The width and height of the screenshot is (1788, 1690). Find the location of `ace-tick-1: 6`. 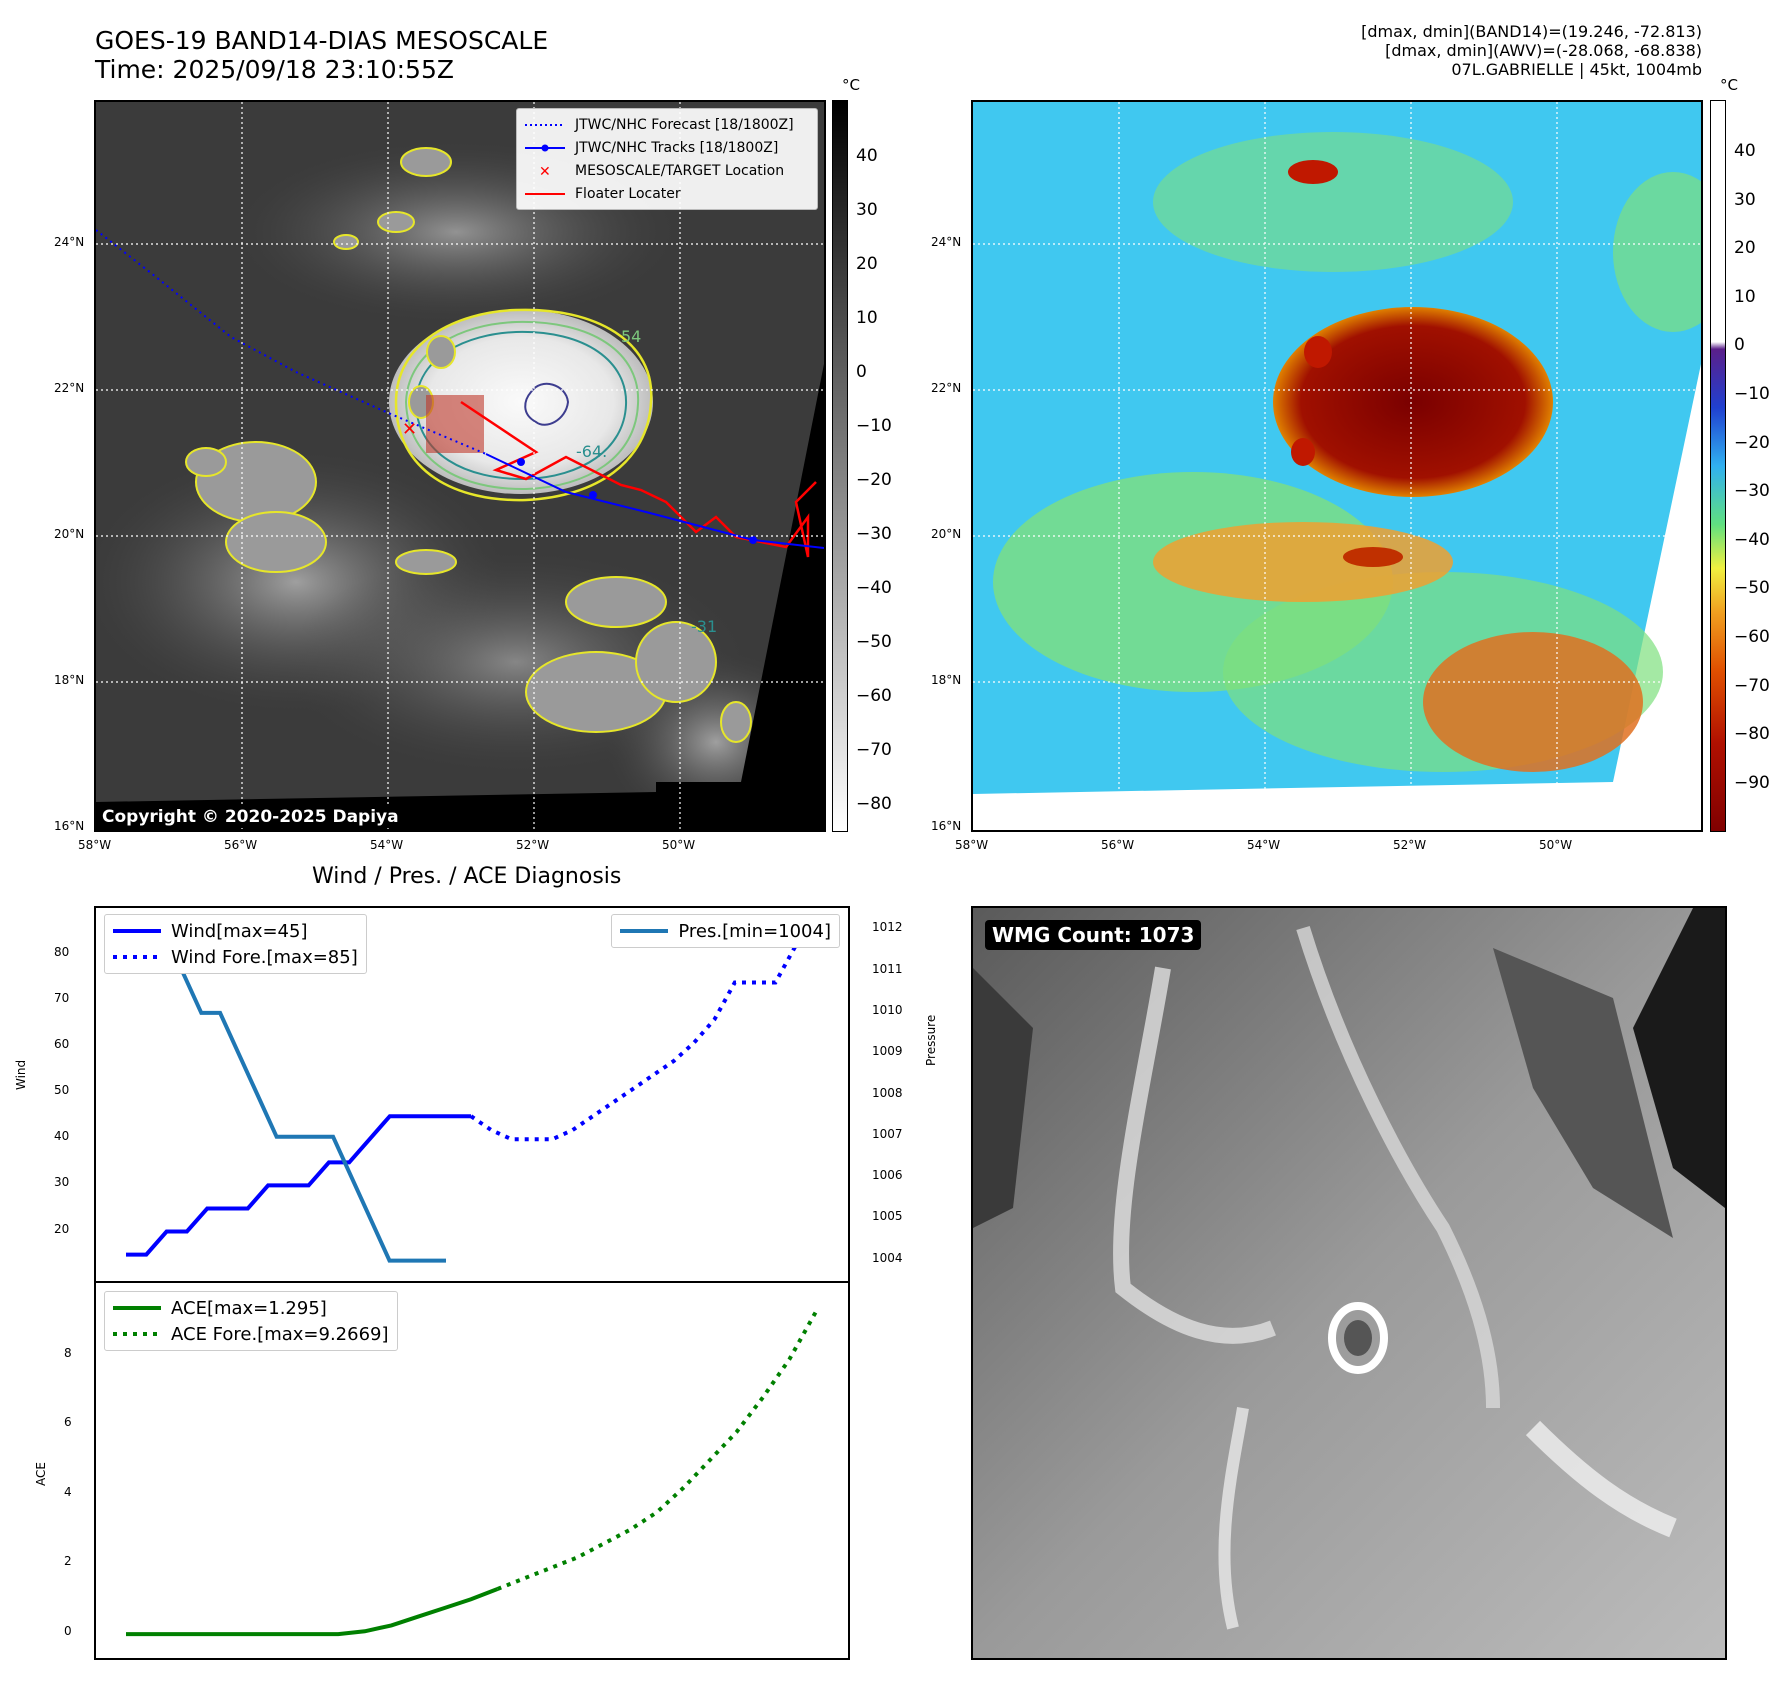

ace-tick-1: 6 is located at coordinates (68, 1422).